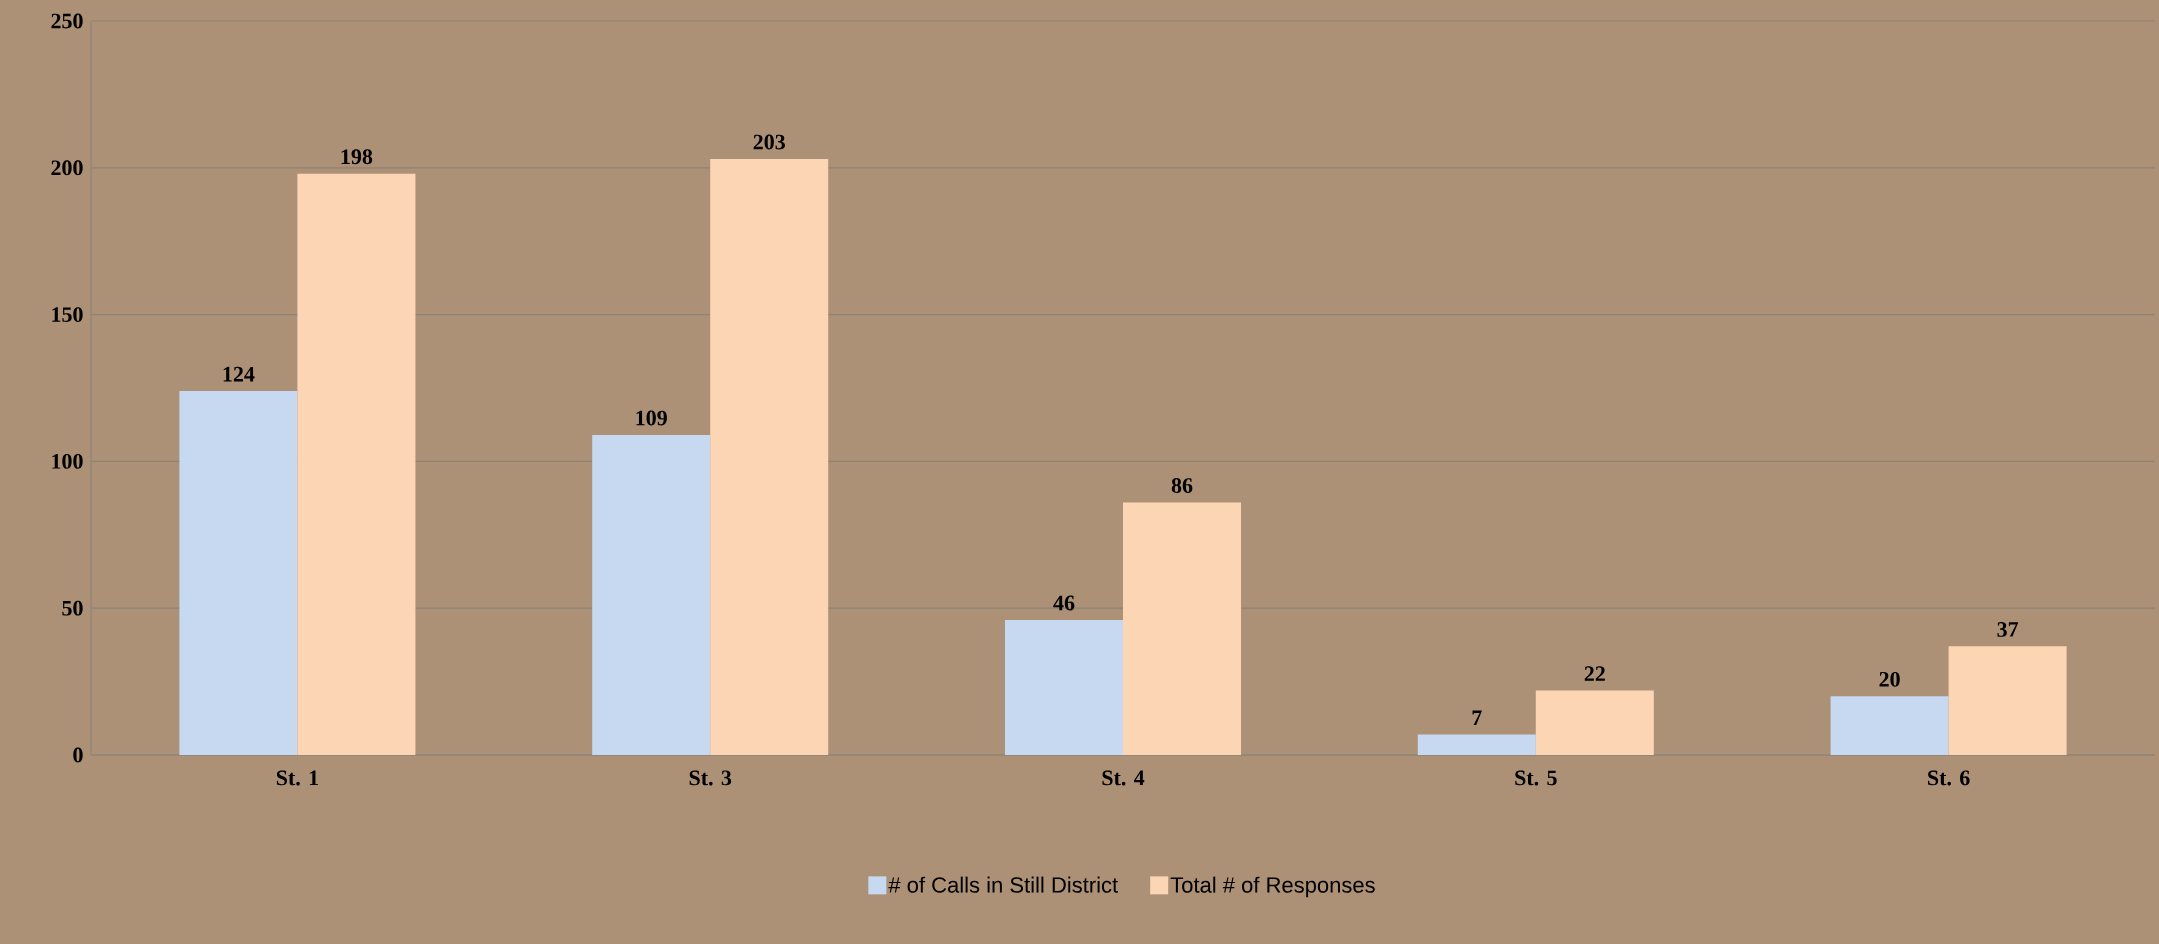  I want to click on y-tick-label: 250, so click(67, 21).